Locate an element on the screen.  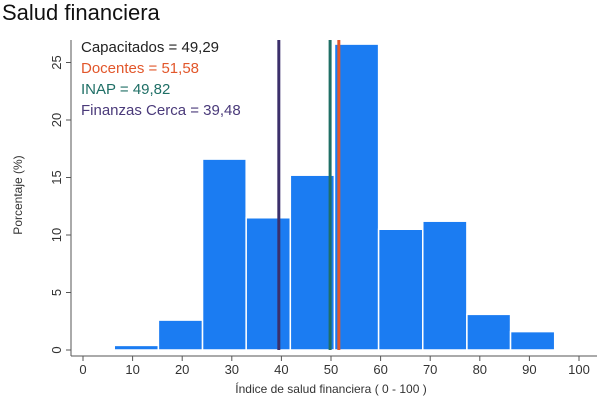
y-axis-label: Porcentaje (%) is located at coordinates (18, 194).